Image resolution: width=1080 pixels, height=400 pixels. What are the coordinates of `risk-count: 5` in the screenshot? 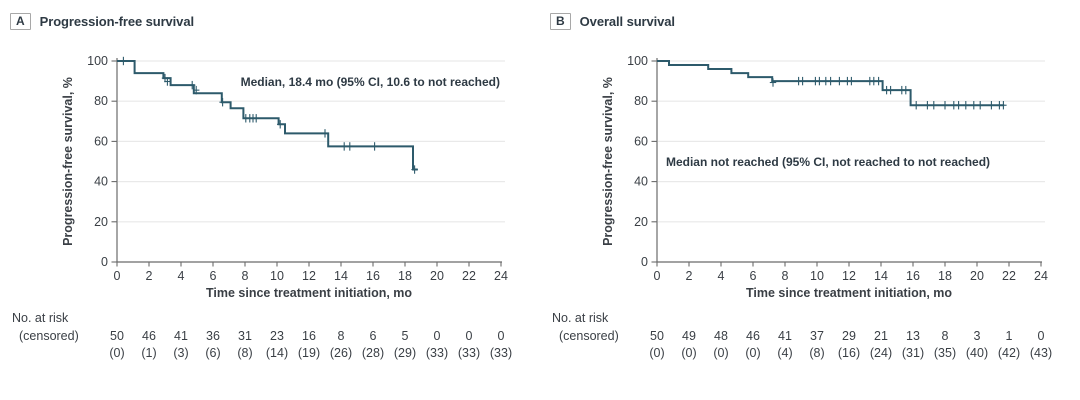 It's located at (405, 336).